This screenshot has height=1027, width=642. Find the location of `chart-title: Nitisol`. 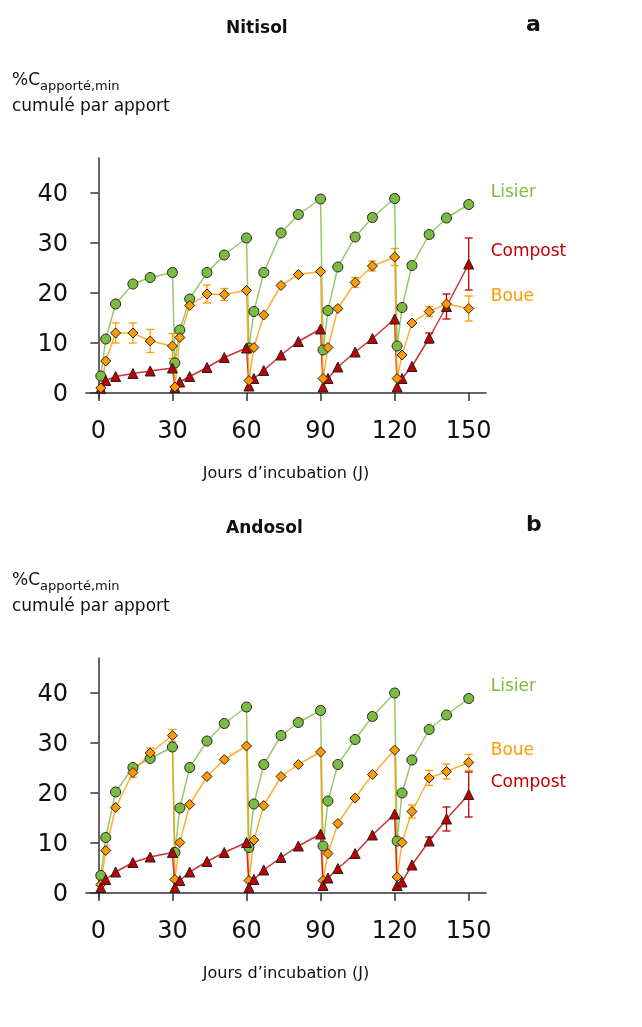

chart-title: Nitisol is located at coordinates (257, 26).